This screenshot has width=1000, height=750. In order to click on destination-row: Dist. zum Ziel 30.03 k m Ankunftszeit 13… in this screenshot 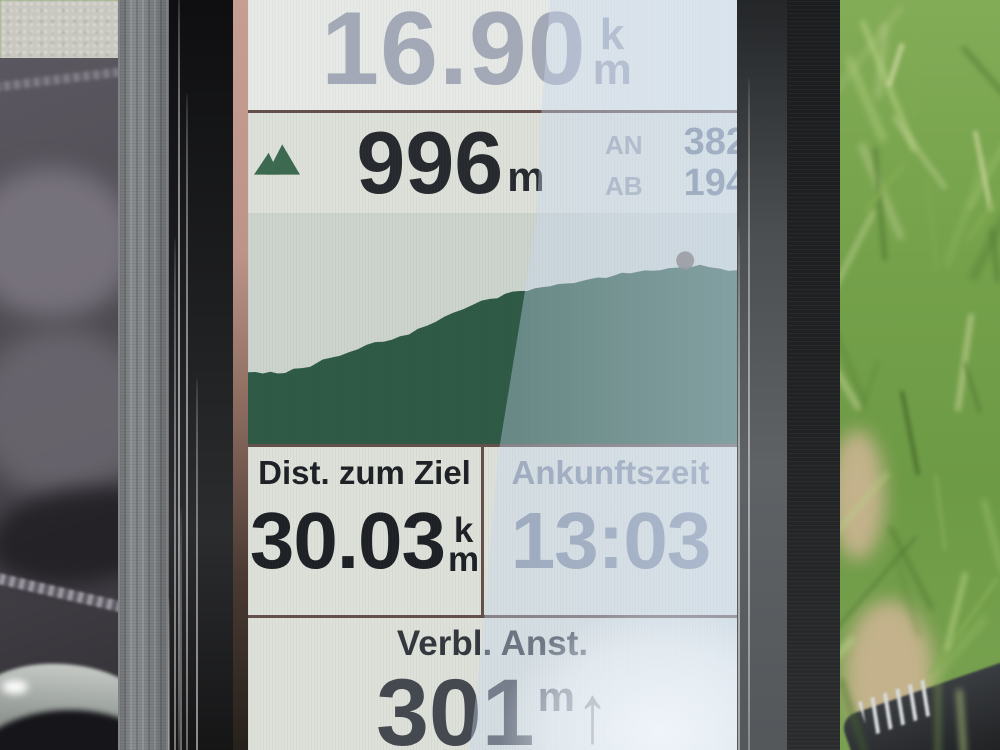, I will do `click(492, 531)`.